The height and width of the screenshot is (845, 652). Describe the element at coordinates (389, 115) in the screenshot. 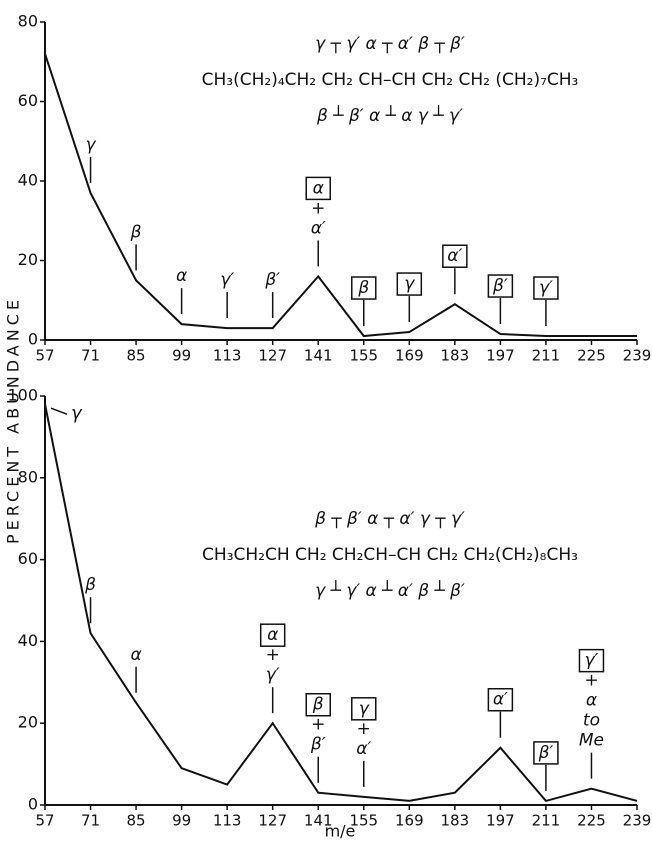

I see `structure-cleavage-bottom: β ┴ β′ α ┴ α γ ┴ γ′` at that location.